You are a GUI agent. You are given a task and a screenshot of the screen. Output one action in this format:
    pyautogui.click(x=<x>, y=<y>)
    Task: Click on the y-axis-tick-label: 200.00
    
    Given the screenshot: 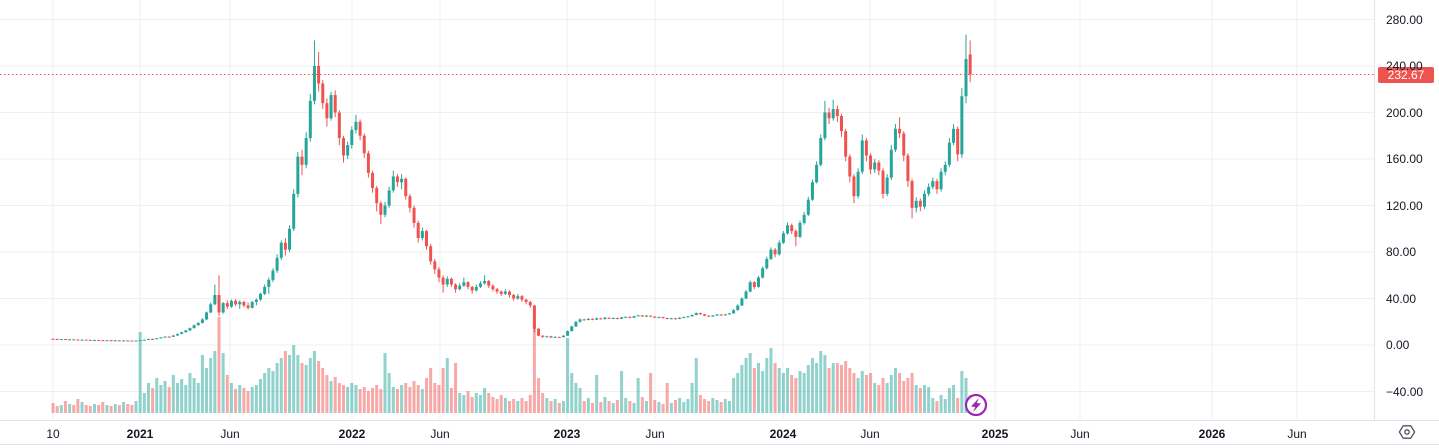 What is the action you would take?
    pyautogui.click(x=1404, y=112)
    